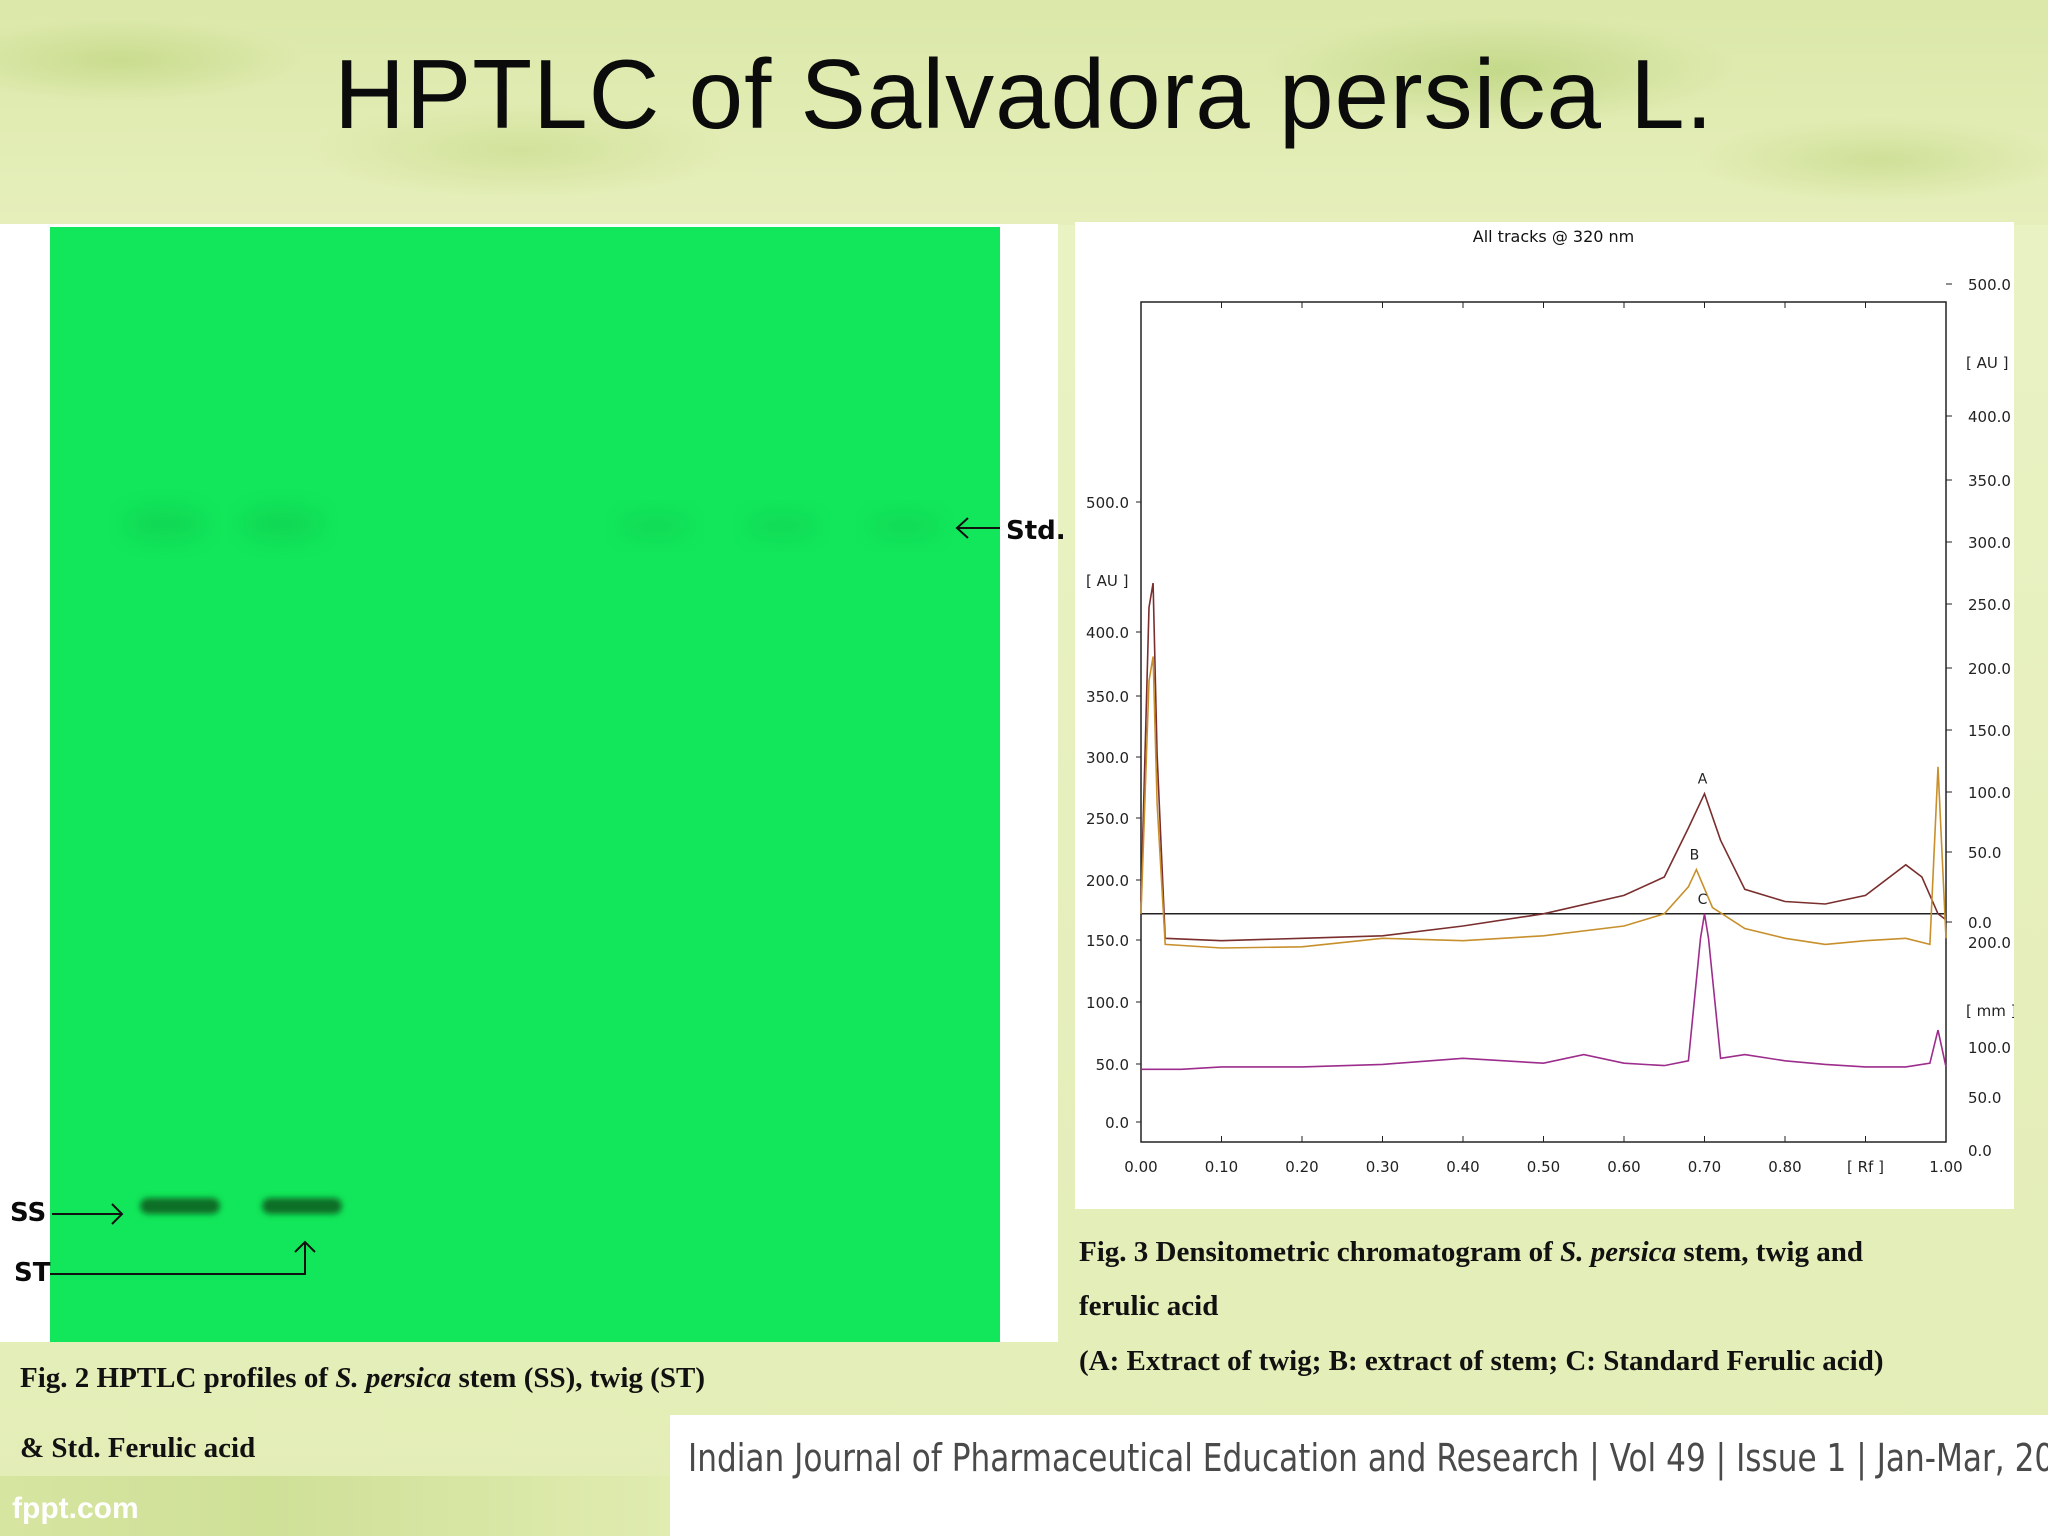 This screenshot has width=2048, height=1536. Describe the element at coordinates (1989, 417) in the screenshot. I see `right-upper-tick-label: 400.0` at that location.